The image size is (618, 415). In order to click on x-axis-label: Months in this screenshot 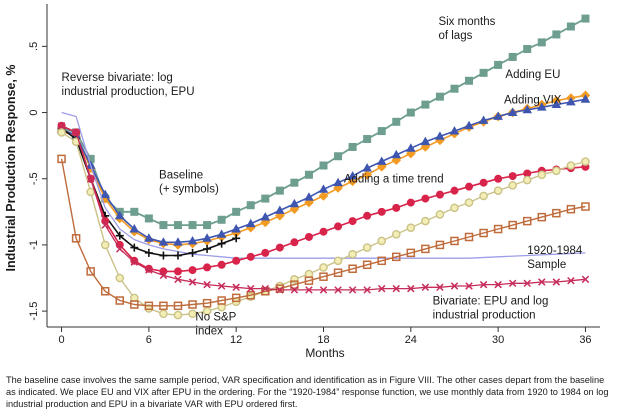, I will do `click(324, 353)`.